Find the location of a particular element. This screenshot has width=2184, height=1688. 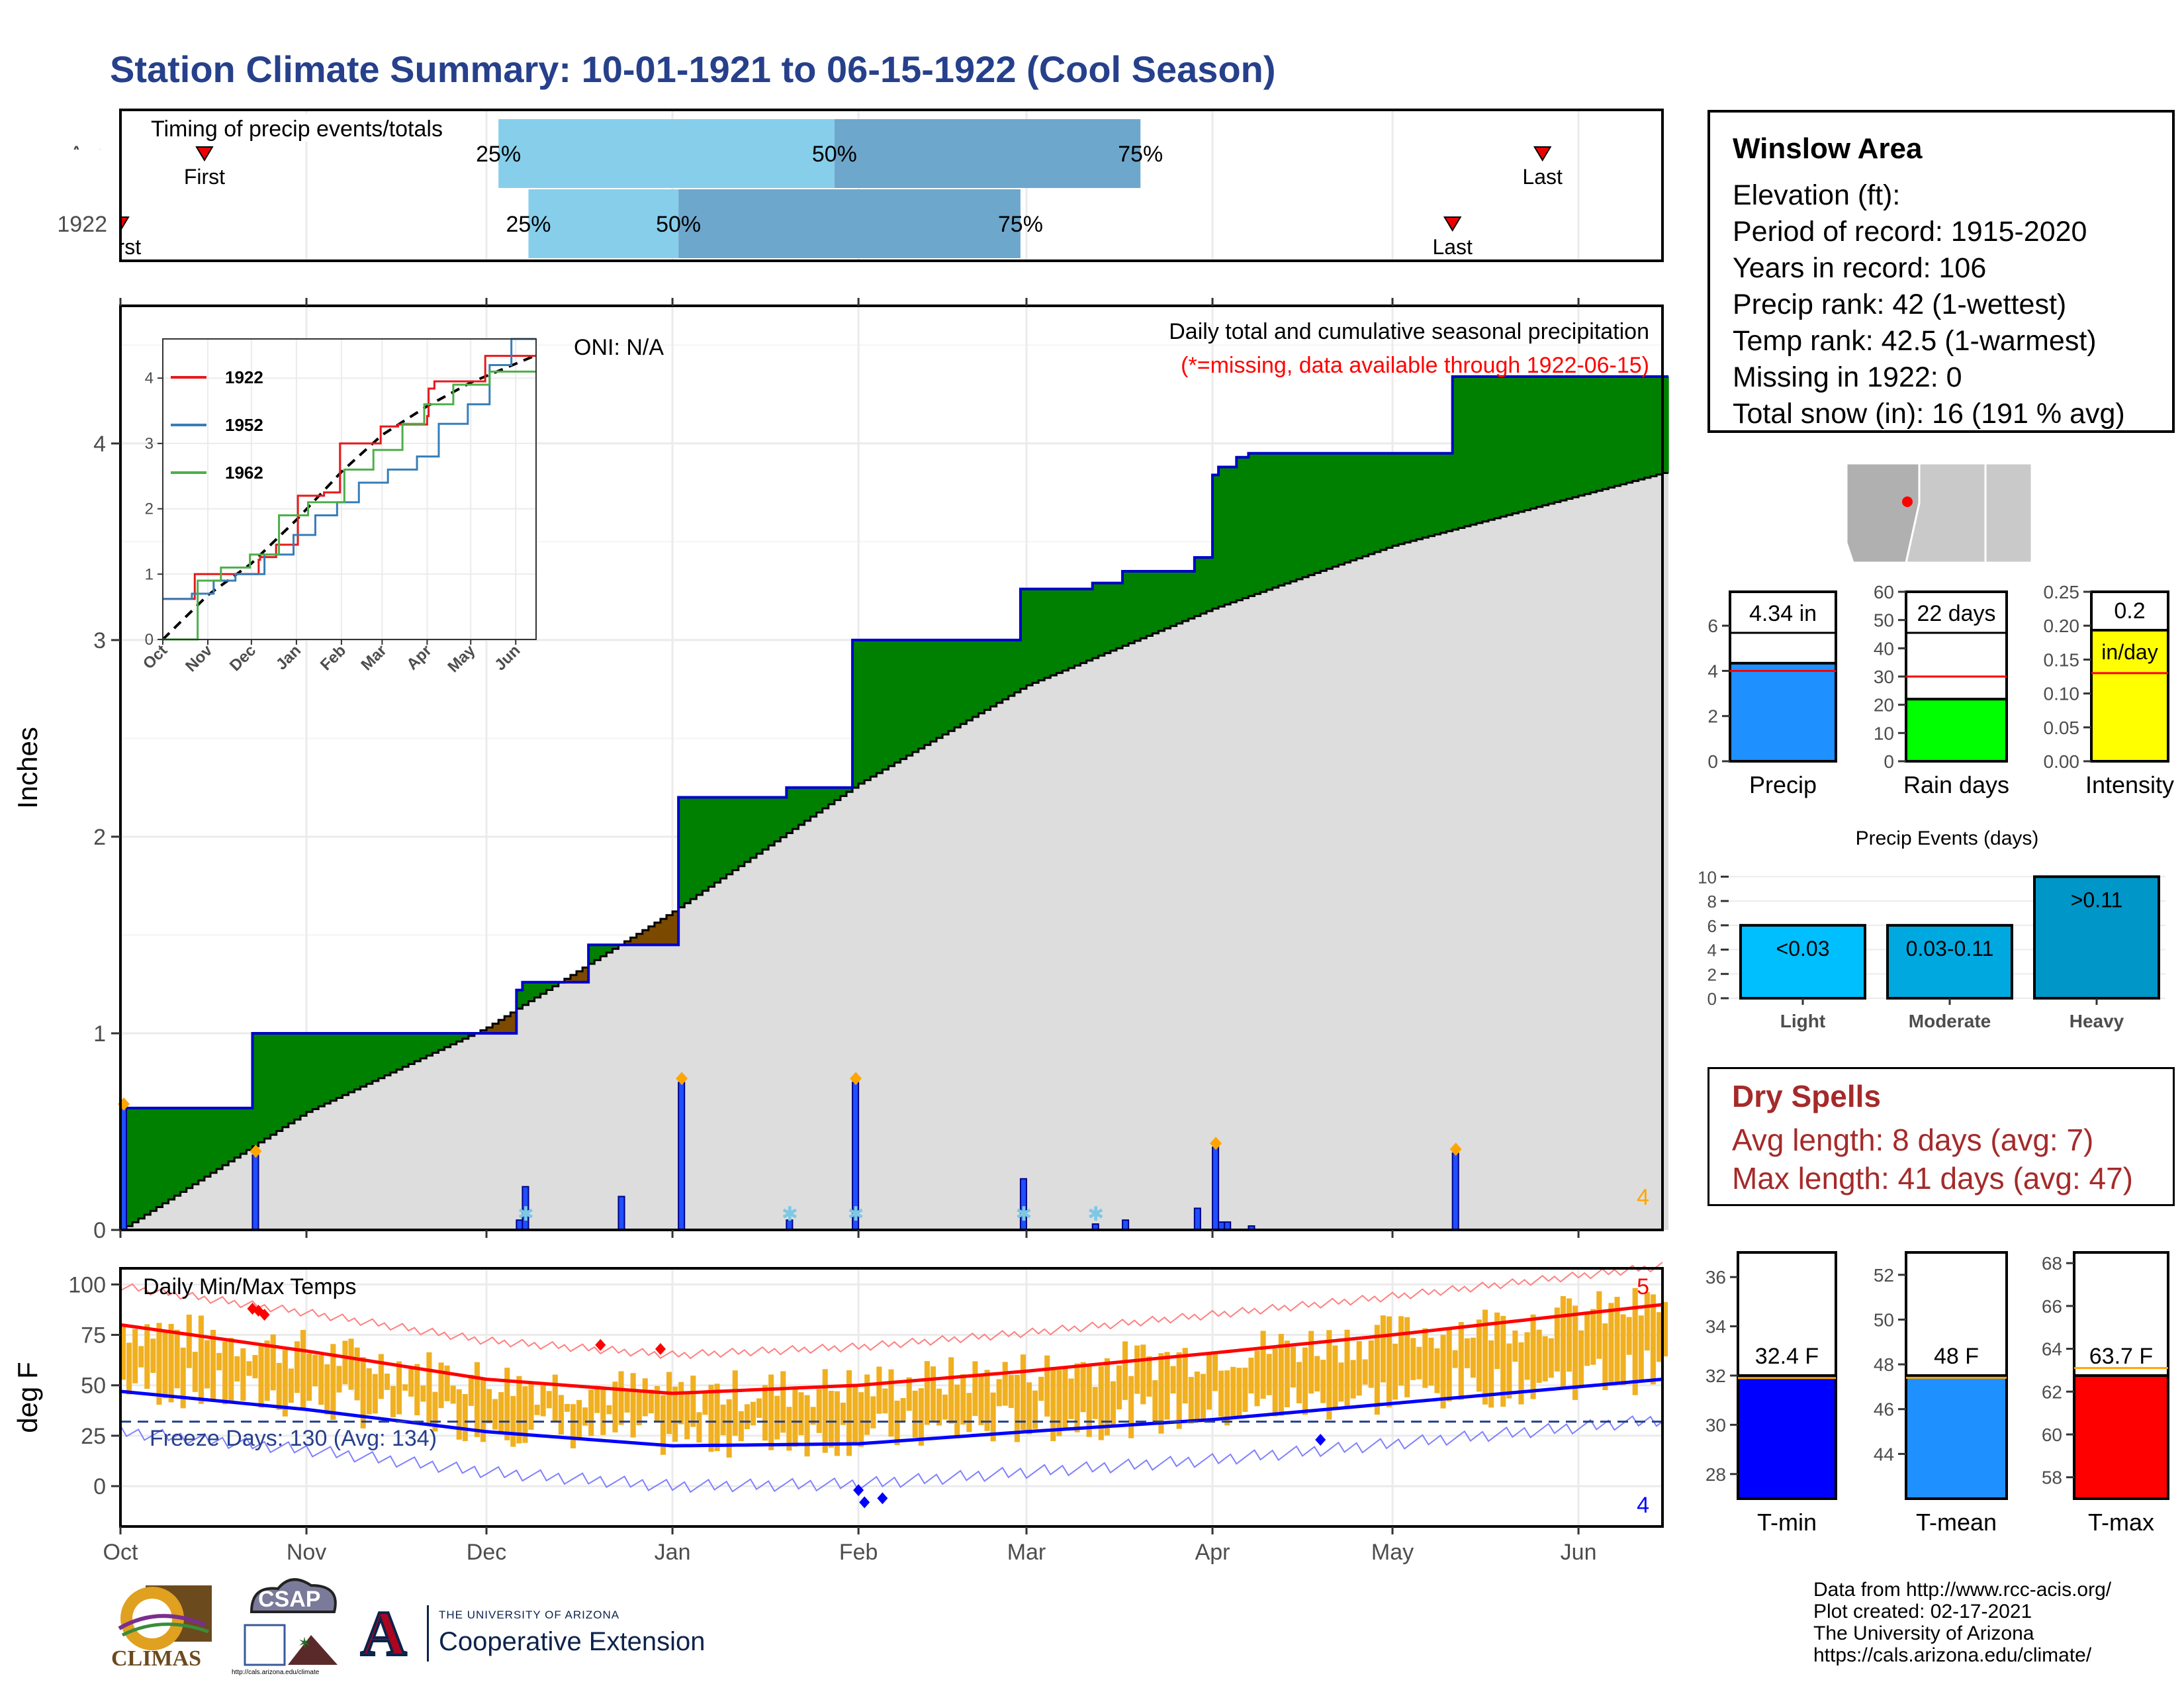

mini-ytick-label: 40 is located at coordinates (1884, 648).